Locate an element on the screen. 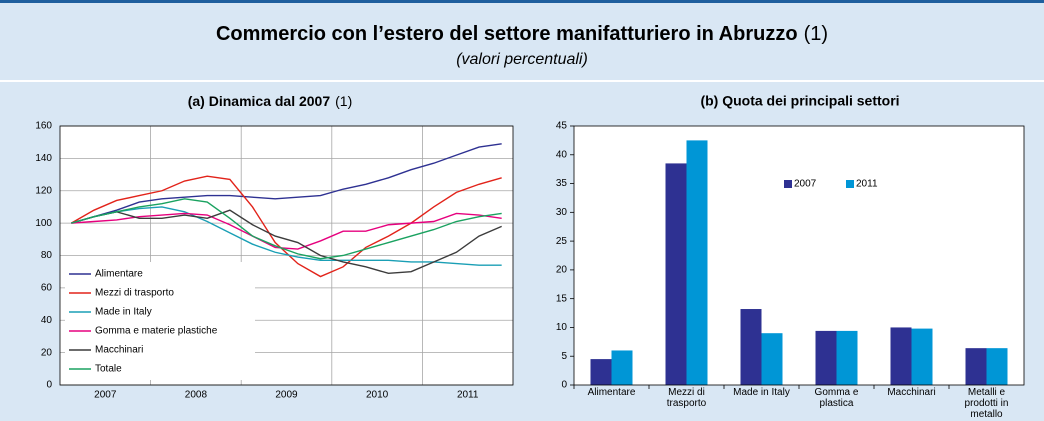  legend-box is located at coordinates (160, 321).